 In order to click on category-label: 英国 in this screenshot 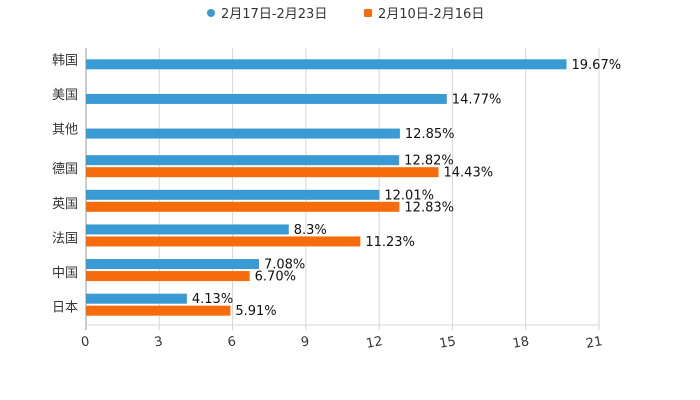, I will do `click(65, 204)`.